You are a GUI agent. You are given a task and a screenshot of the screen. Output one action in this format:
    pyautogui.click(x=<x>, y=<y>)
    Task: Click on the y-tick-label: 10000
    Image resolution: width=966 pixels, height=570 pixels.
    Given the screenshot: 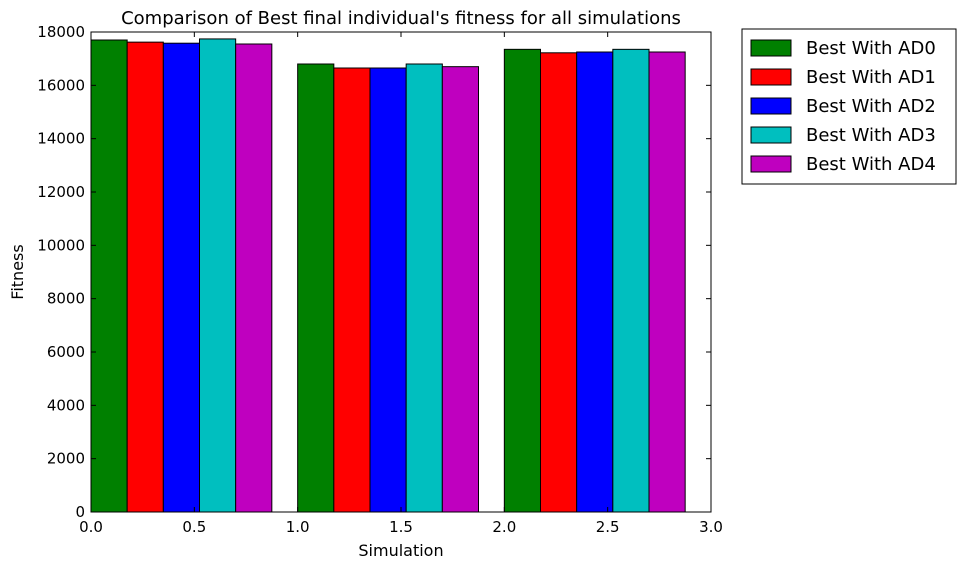 What is the action you would take?
    pyautogui.click(x=61, y=245)
    